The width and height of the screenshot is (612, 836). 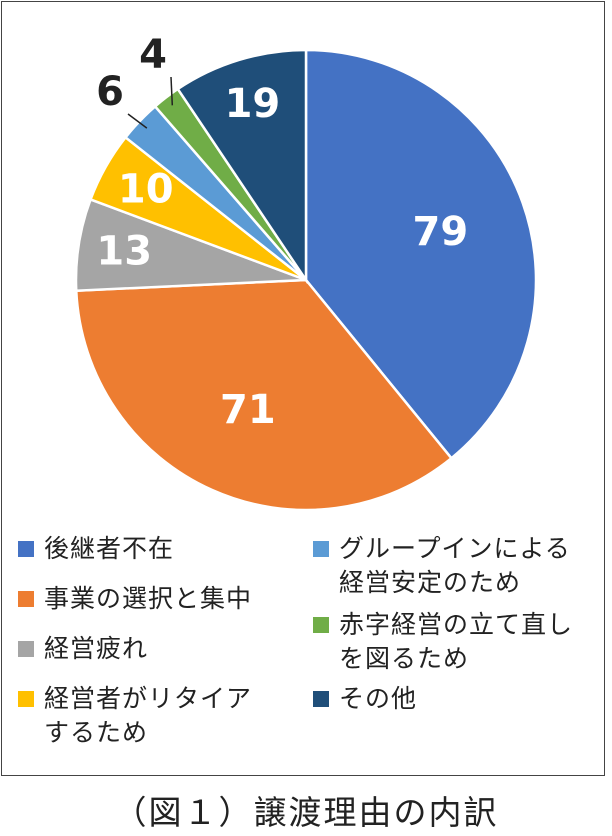 I want to click on legend-item-7: その他, so click(x=365, y=699).